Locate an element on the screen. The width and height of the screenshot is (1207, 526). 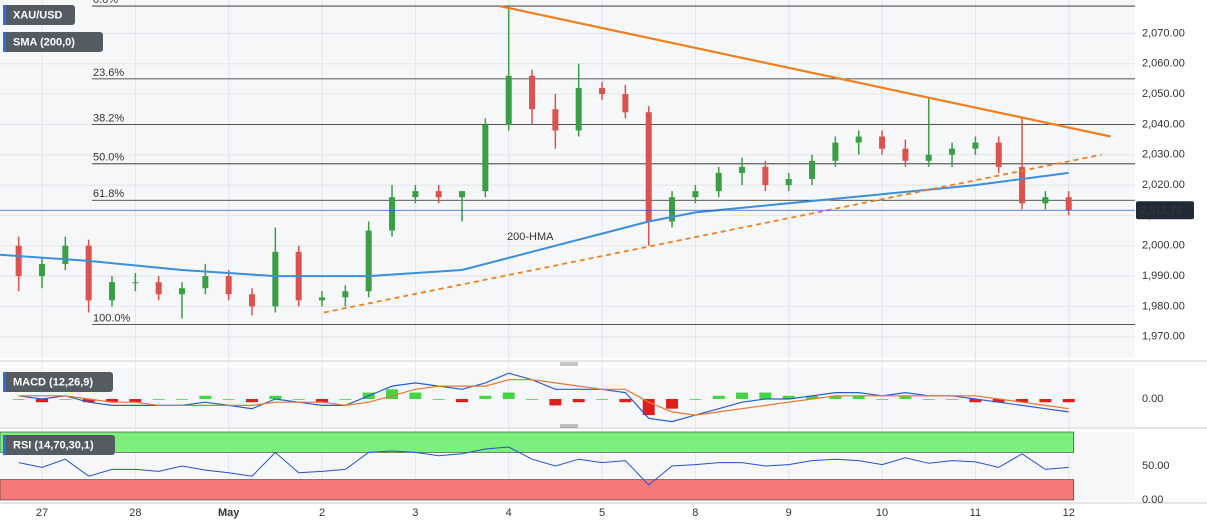
fibonacci-label: 50.0% is located at coordinates (108, 158).